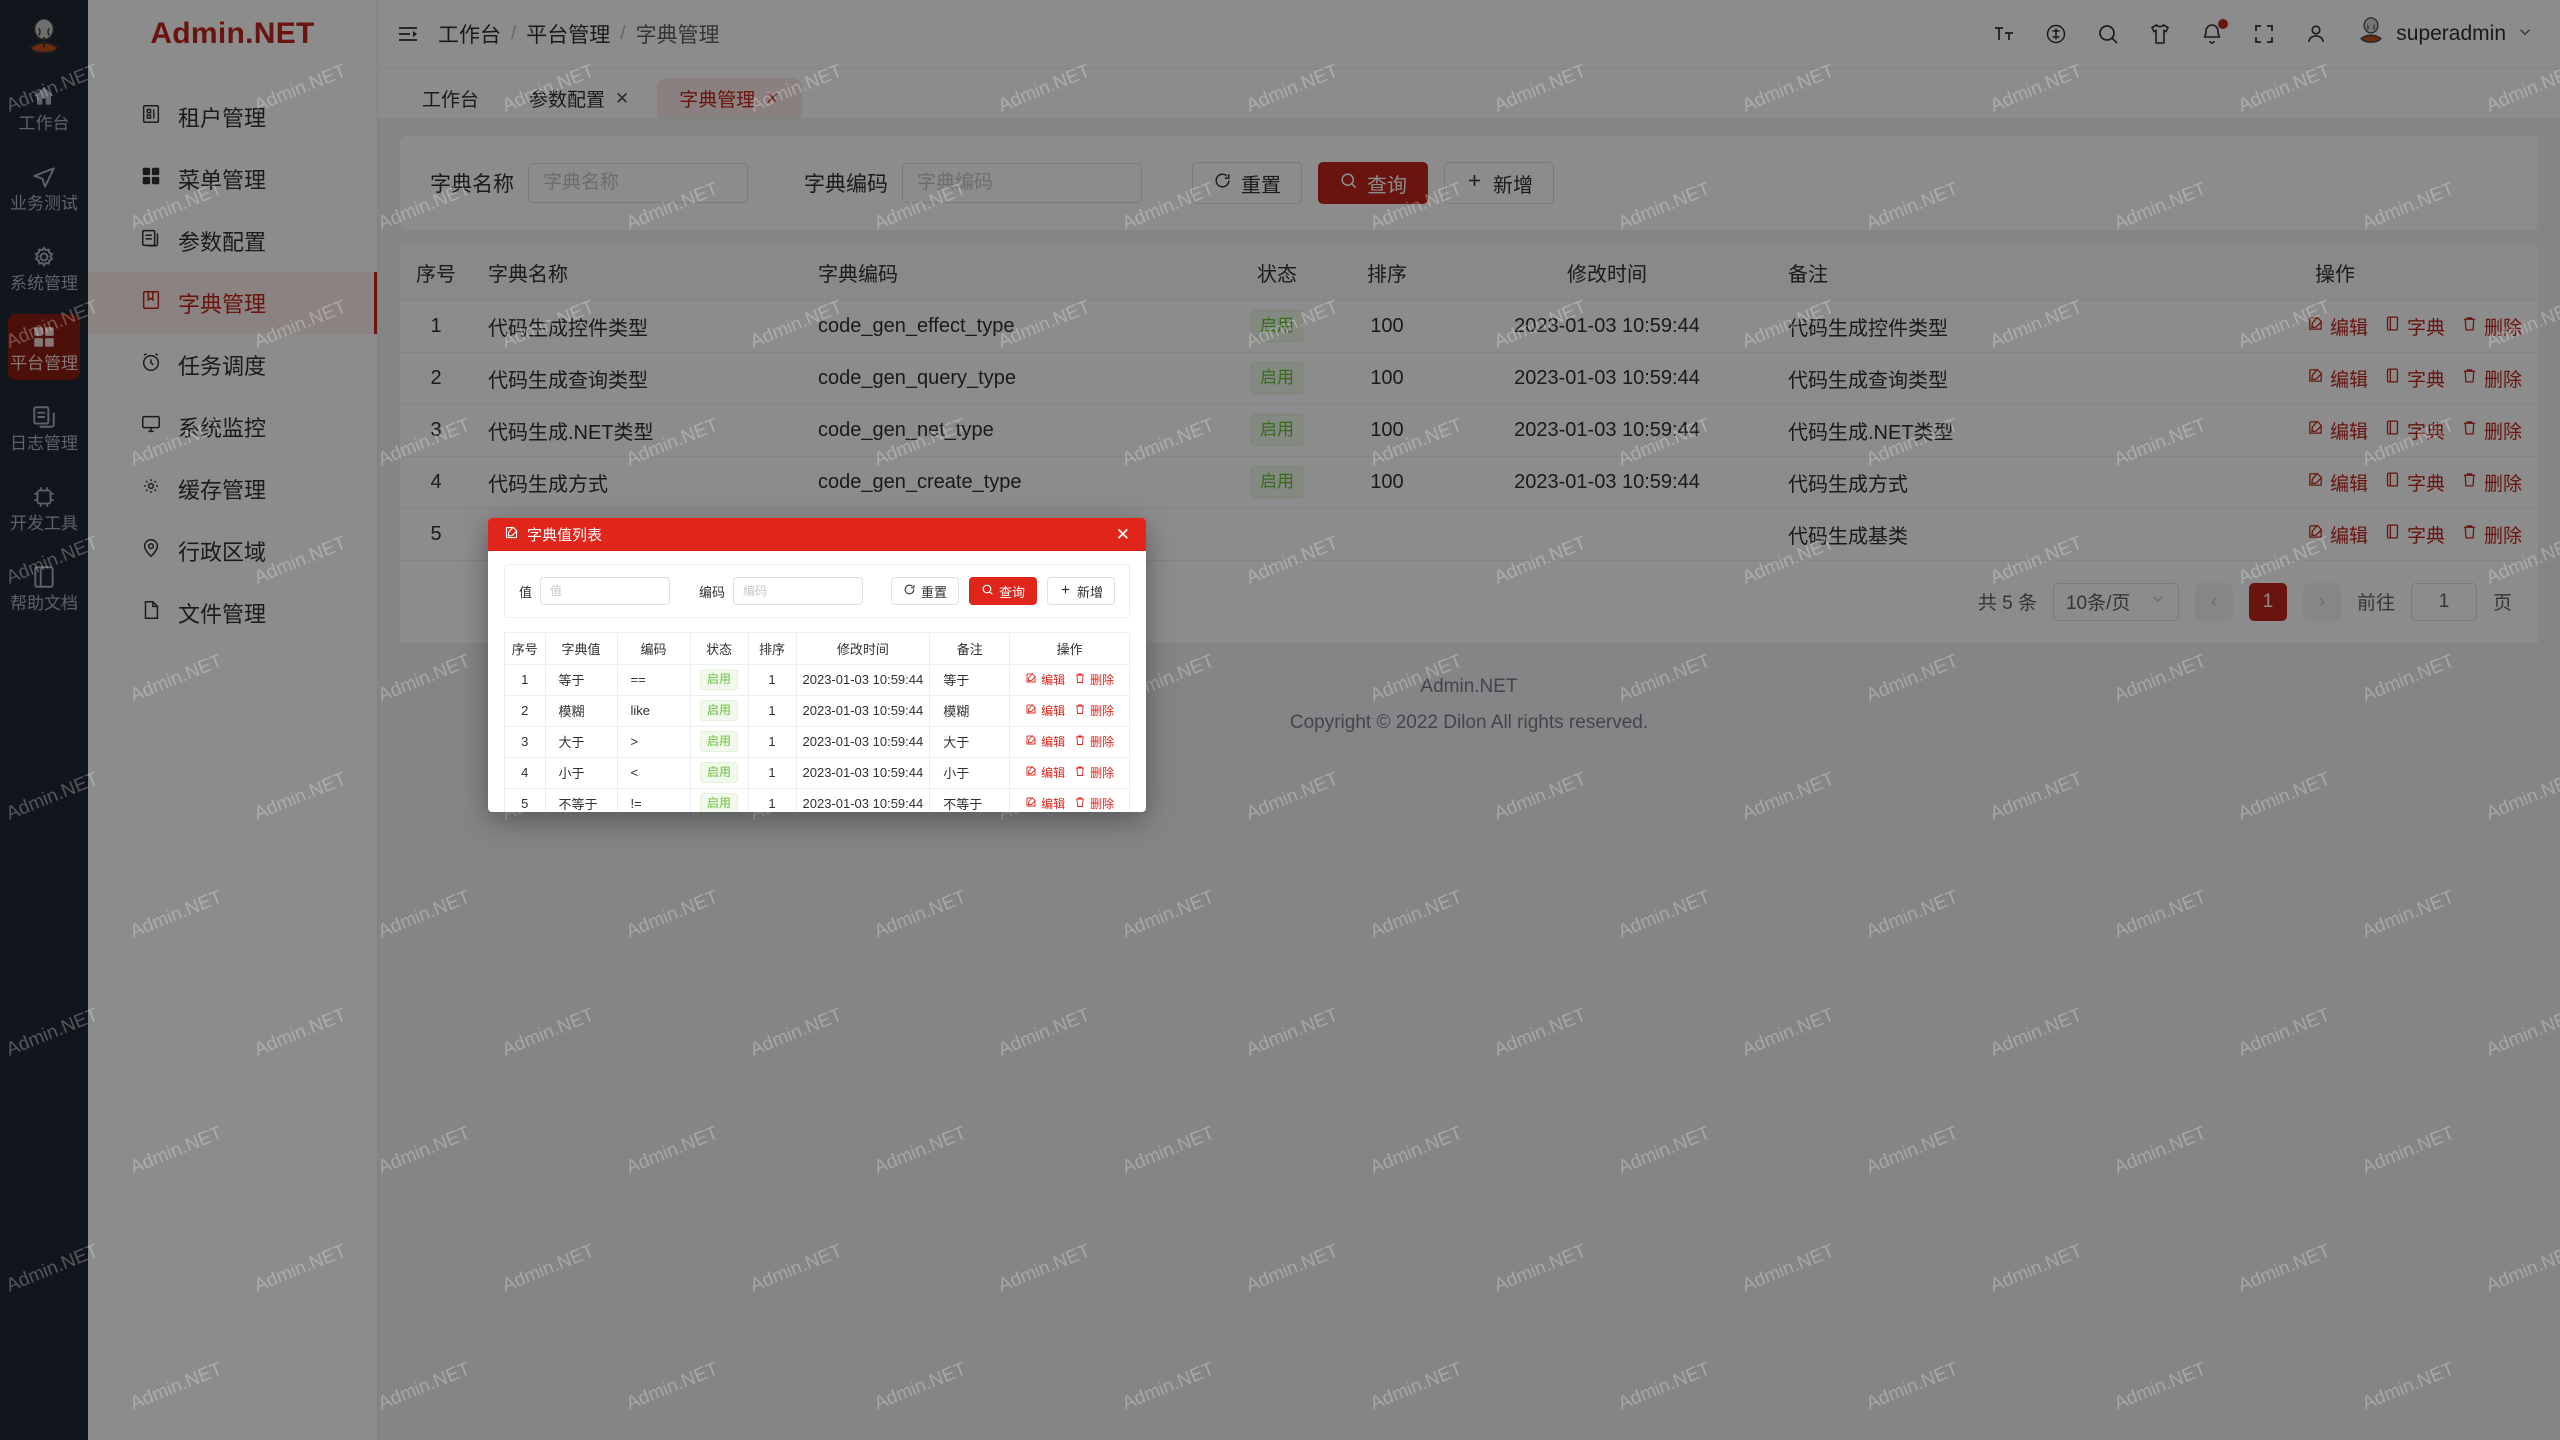 The width and height of the screenshot is (2560, 1440). I want to click on modal-query-button: 查询, so click(1002, 591).